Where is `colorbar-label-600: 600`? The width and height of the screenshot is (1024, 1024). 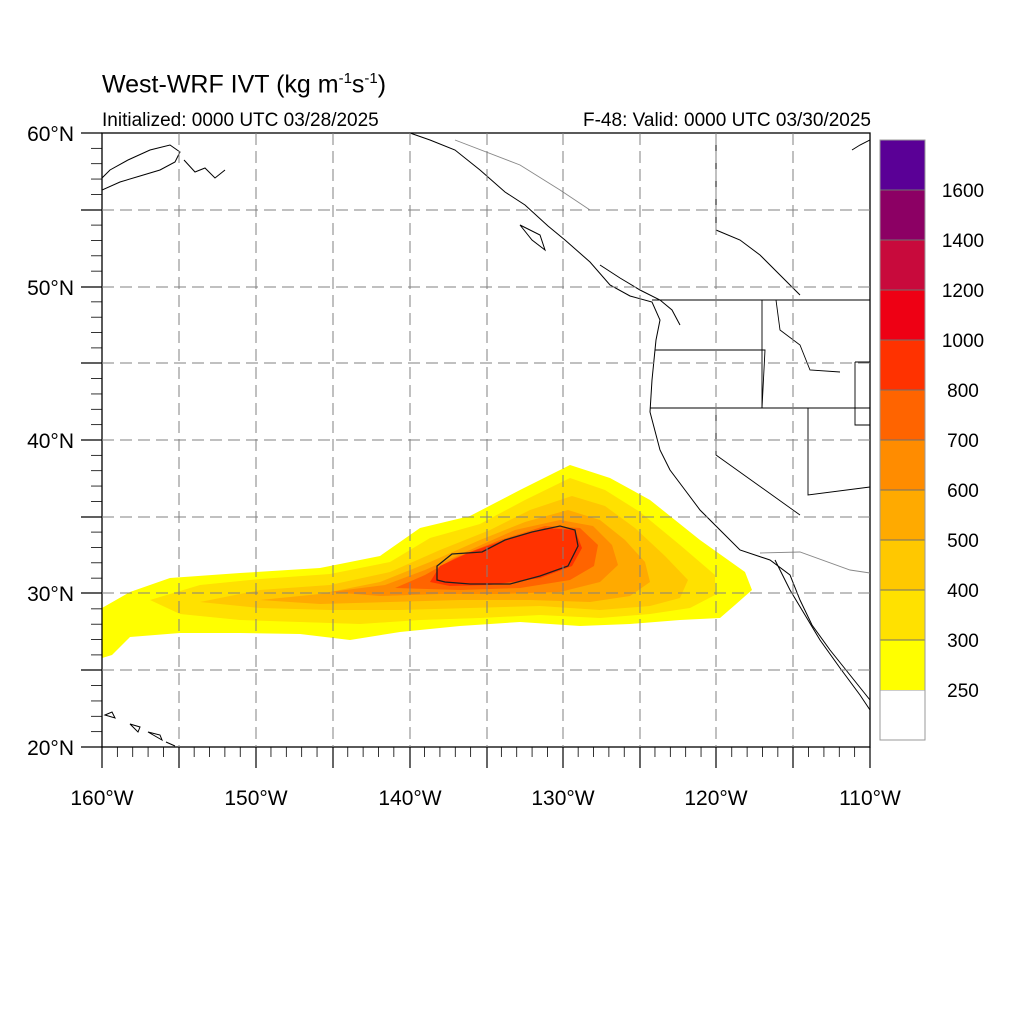
colorbar-label-600: 600 is located at coordinates (963, 491).